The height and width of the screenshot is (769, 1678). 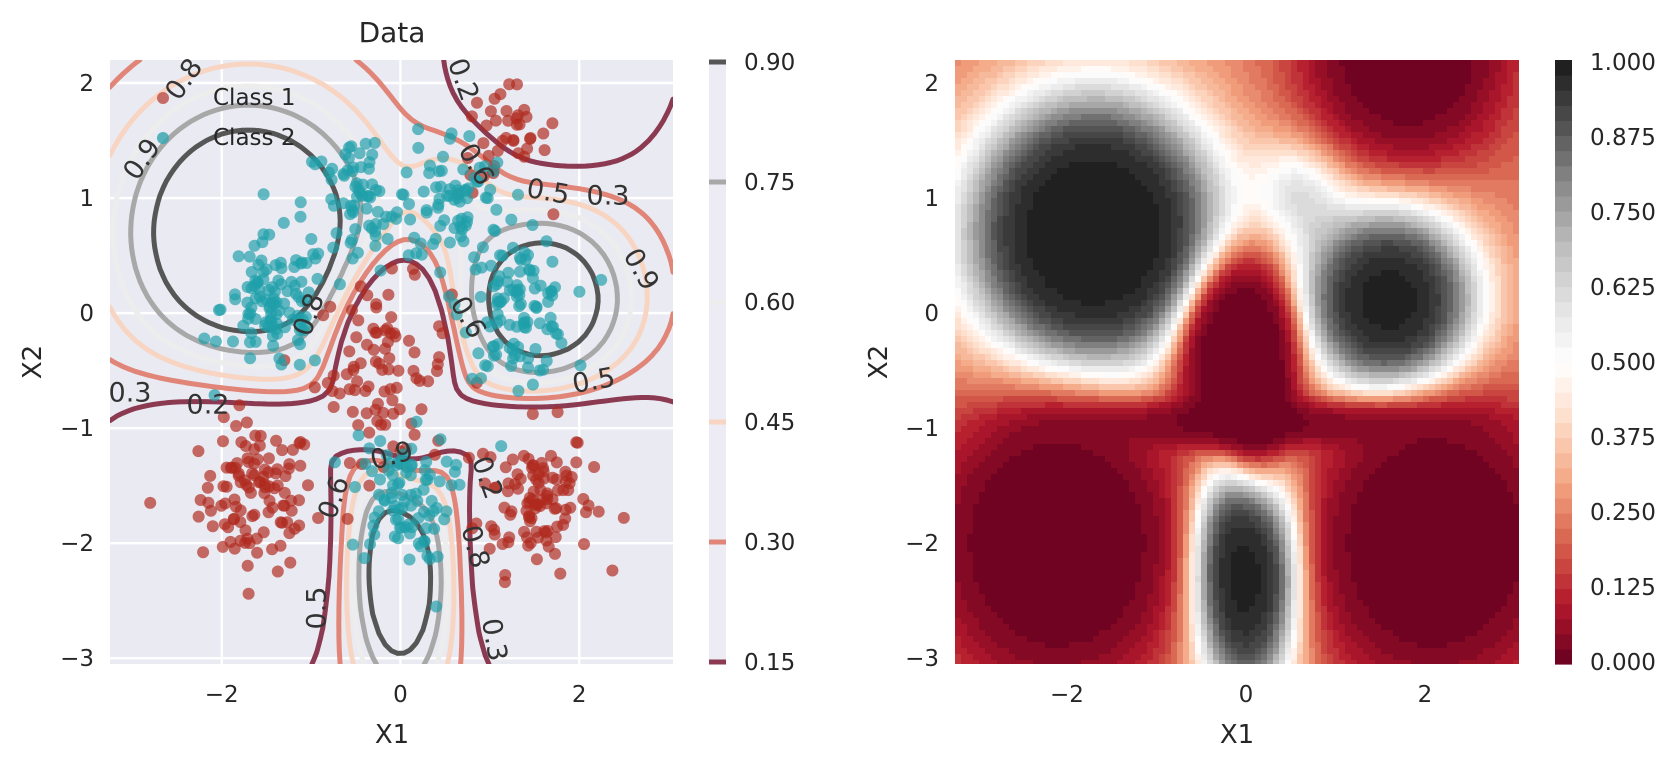 What do you see at coordinates (396, 695) in the screenshot?
I see `left-x-ticks: −2 0 2` at bounding box center [396, 695].